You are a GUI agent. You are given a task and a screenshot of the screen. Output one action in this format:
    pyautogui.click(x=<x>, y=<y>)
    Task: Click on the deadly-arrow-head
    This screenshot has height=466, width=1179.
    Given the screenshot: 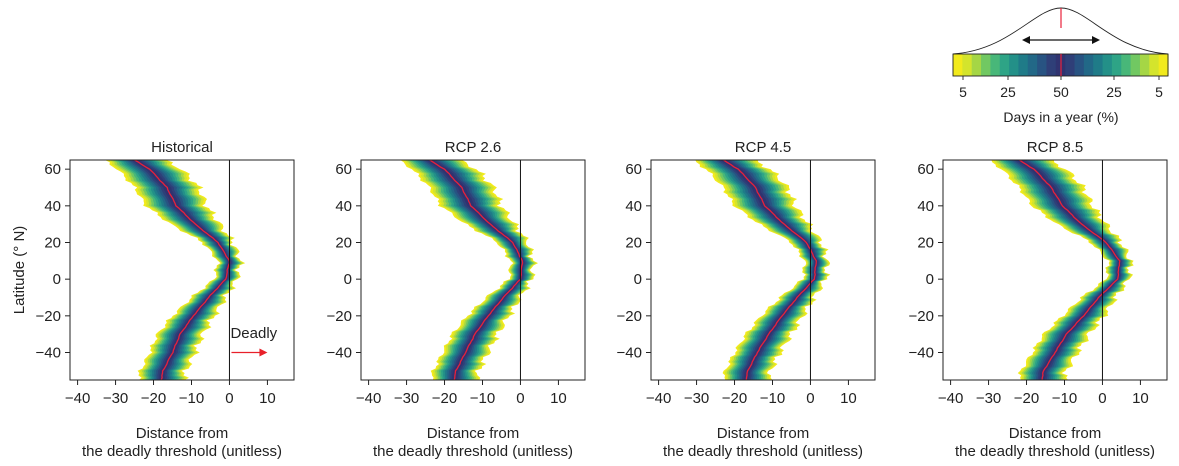 What is the action you would take?
    pyautogui.click(x=263, y=352)
    